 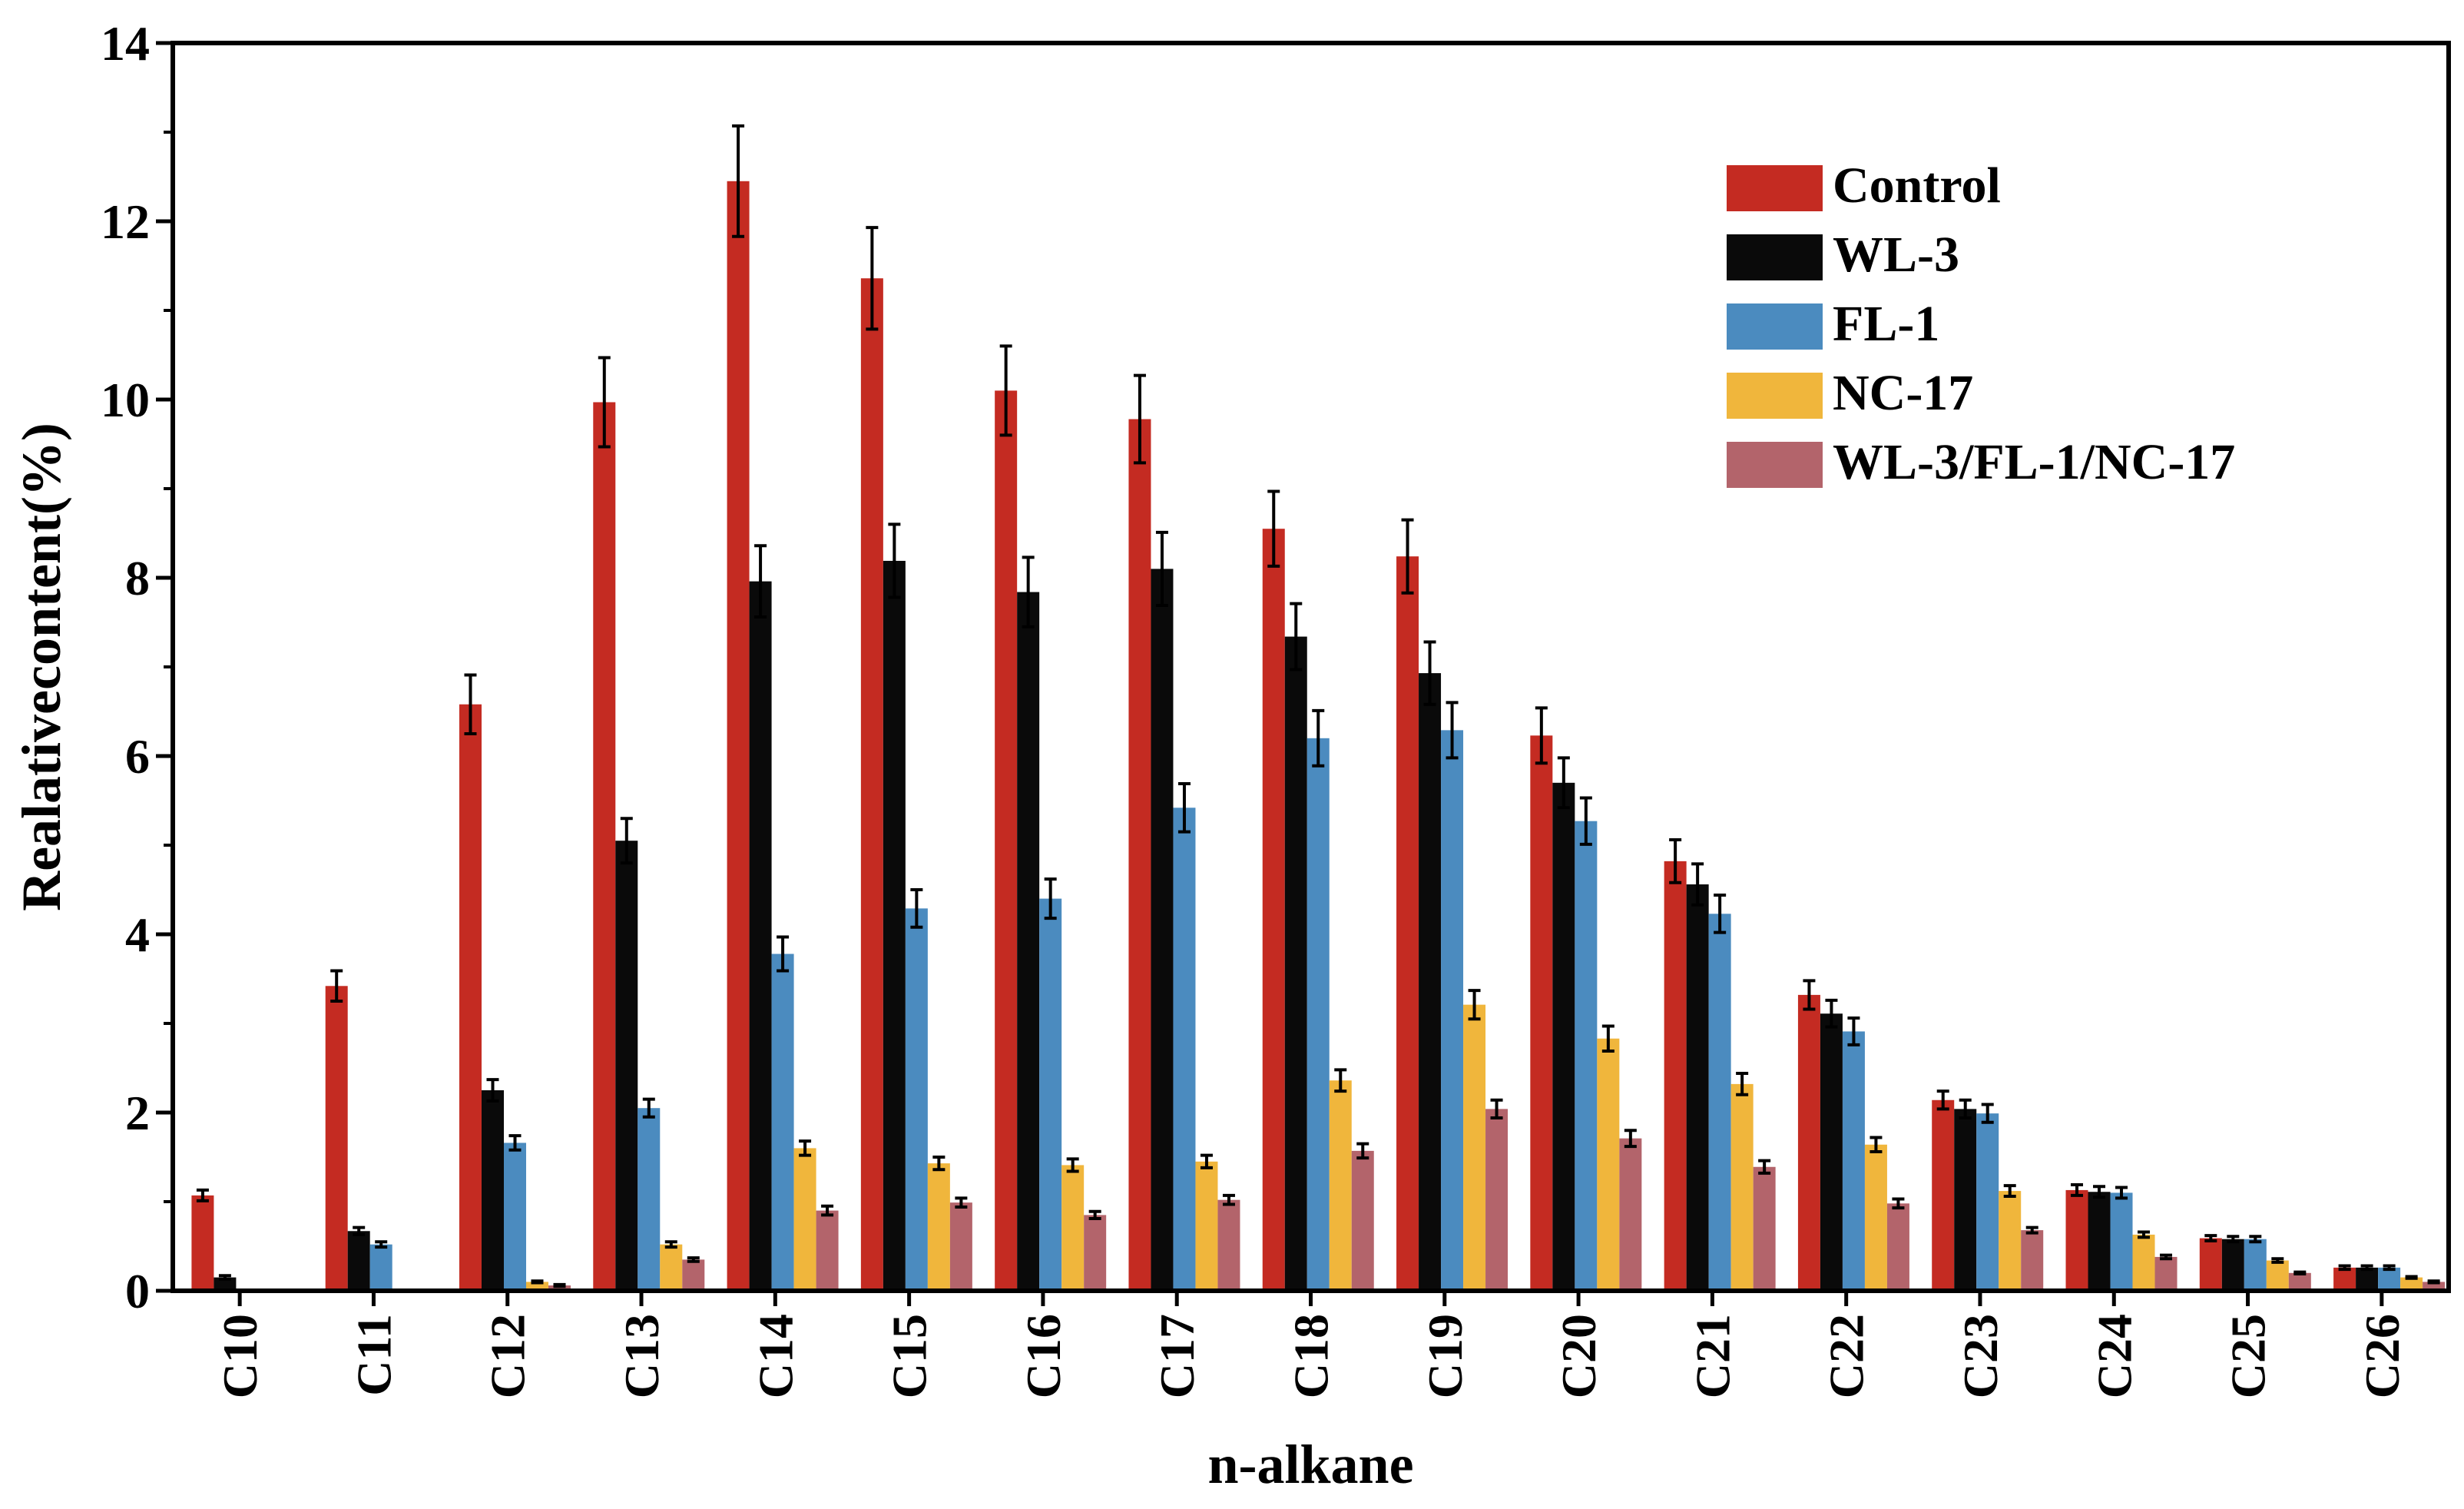 I want to click on y-tick-label: 0, so click(x=137, y=1291).